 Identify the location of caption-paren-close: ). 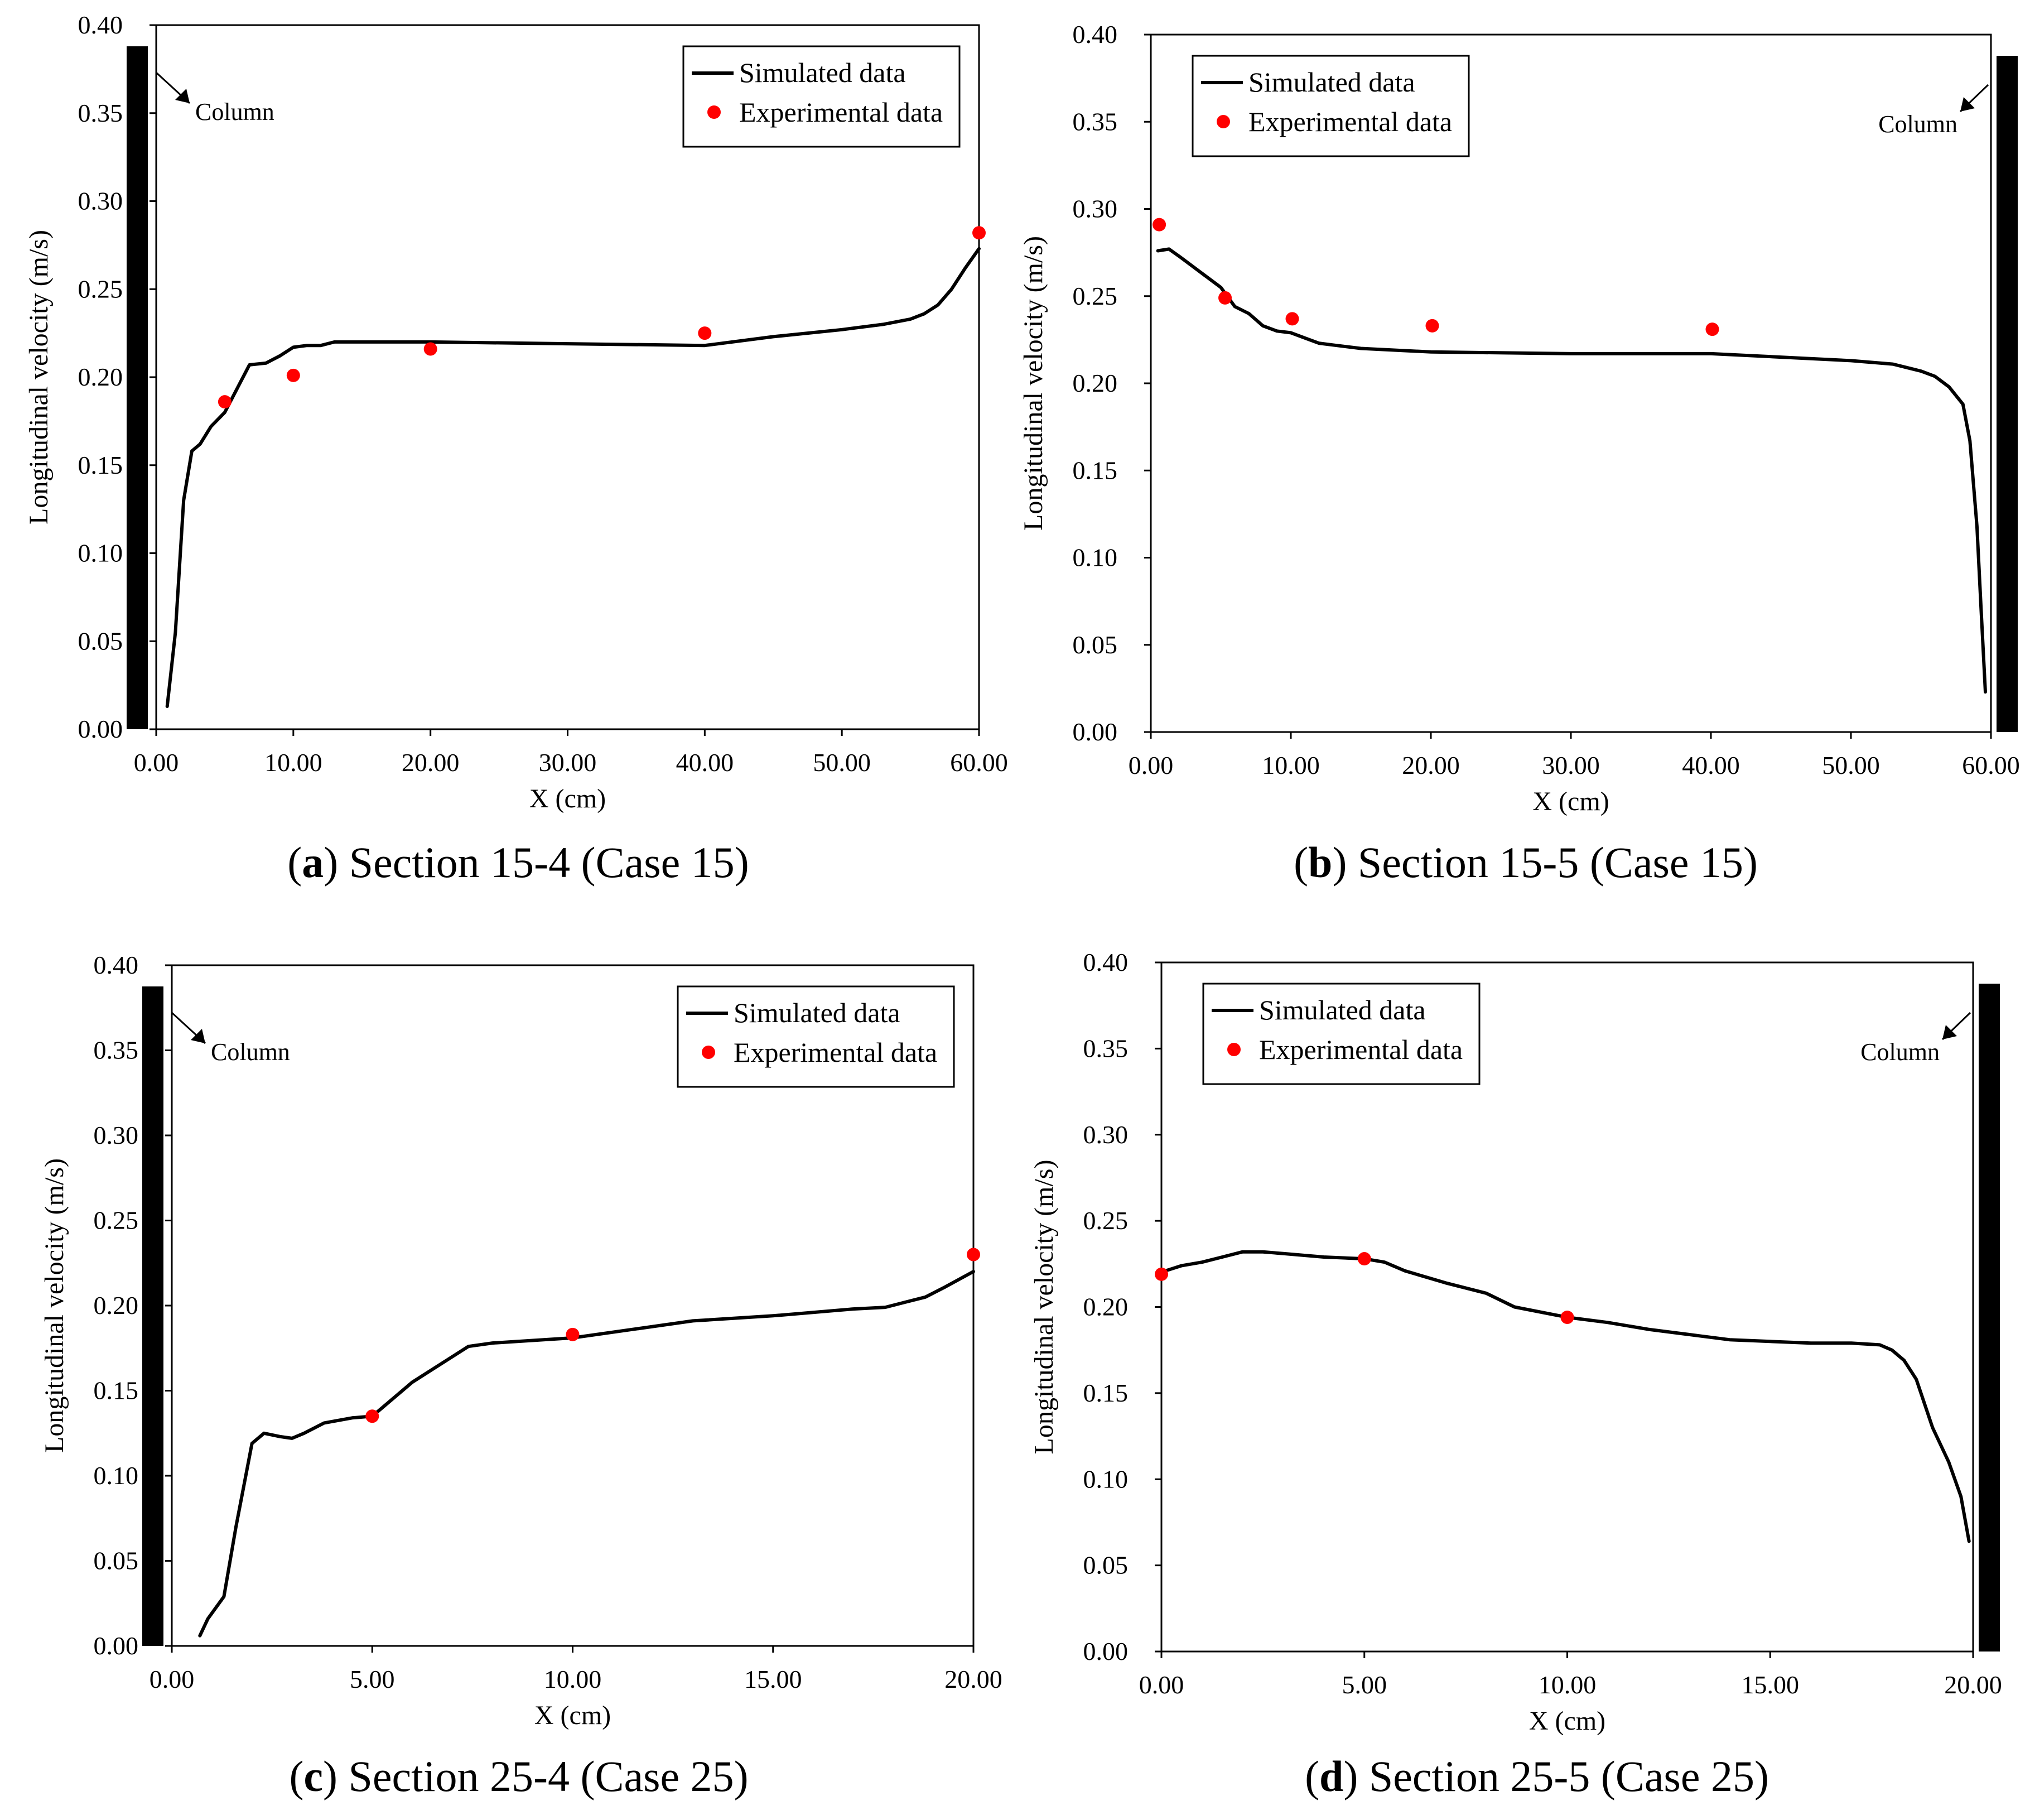
(331, 862).